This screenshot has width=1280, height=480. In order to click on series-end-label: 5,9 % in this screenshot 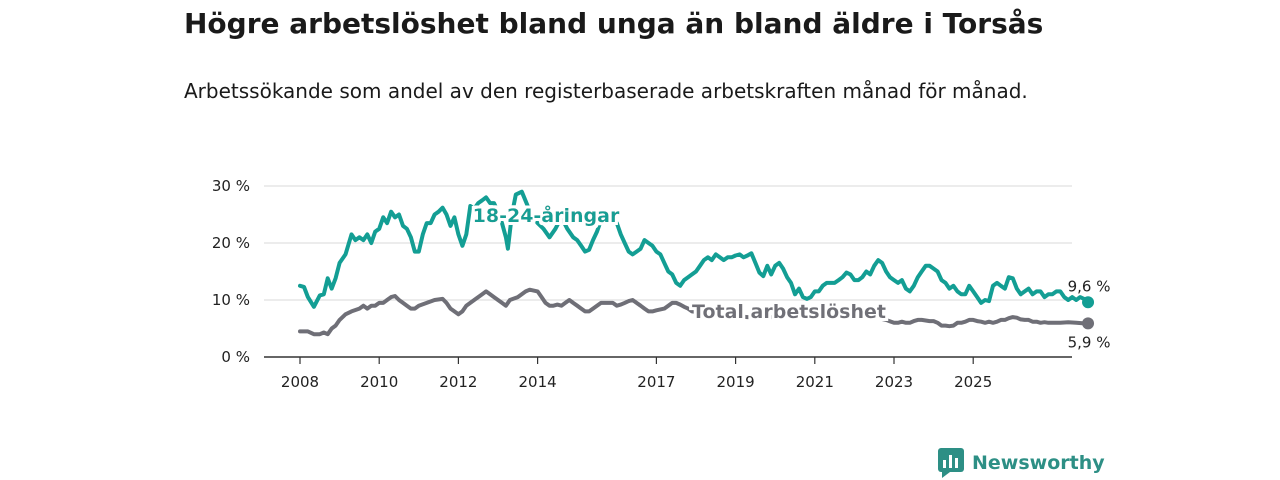, I will do `click(1089, 342)`.